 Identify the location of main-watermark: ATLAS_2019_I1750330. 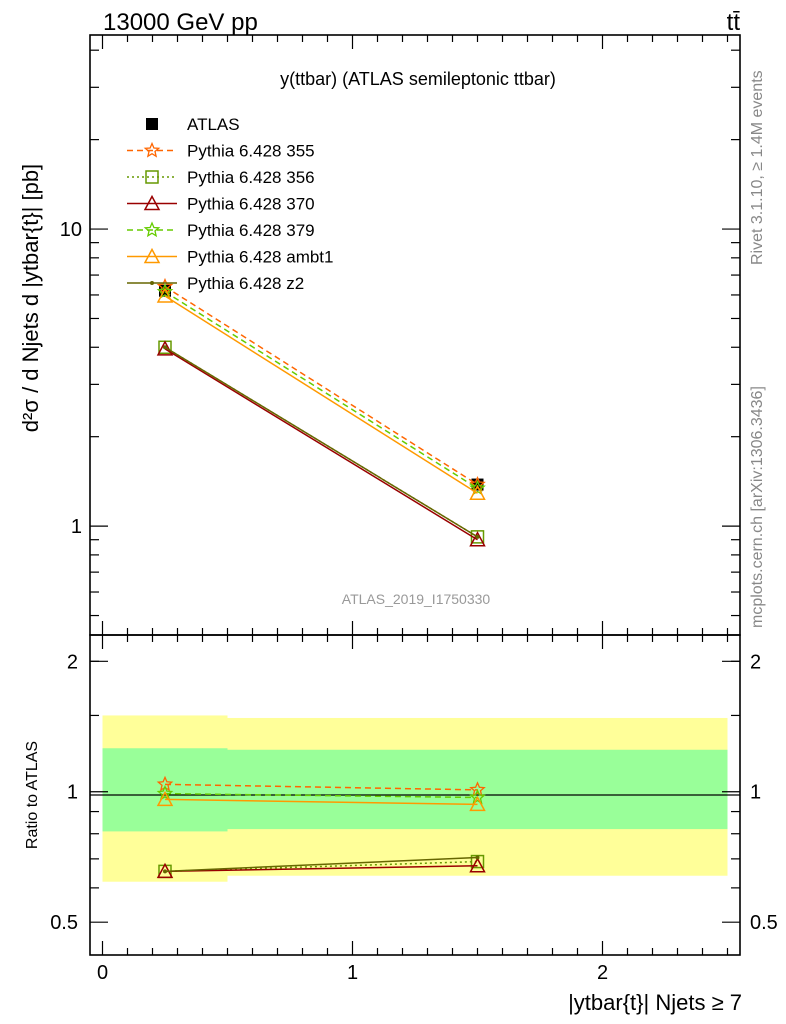
(416, 599).